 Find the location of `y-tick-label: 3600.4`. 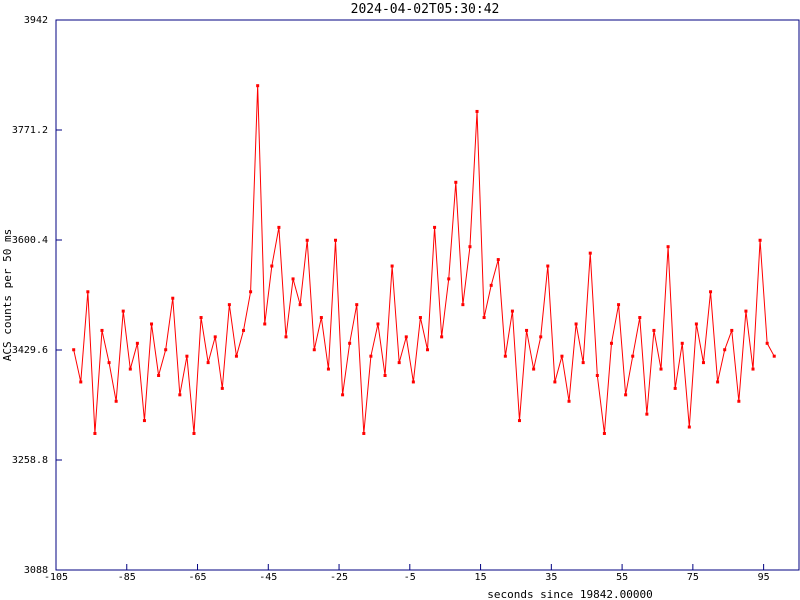

y-tick-label: 3600.4 is located at coordinates (30, 240).